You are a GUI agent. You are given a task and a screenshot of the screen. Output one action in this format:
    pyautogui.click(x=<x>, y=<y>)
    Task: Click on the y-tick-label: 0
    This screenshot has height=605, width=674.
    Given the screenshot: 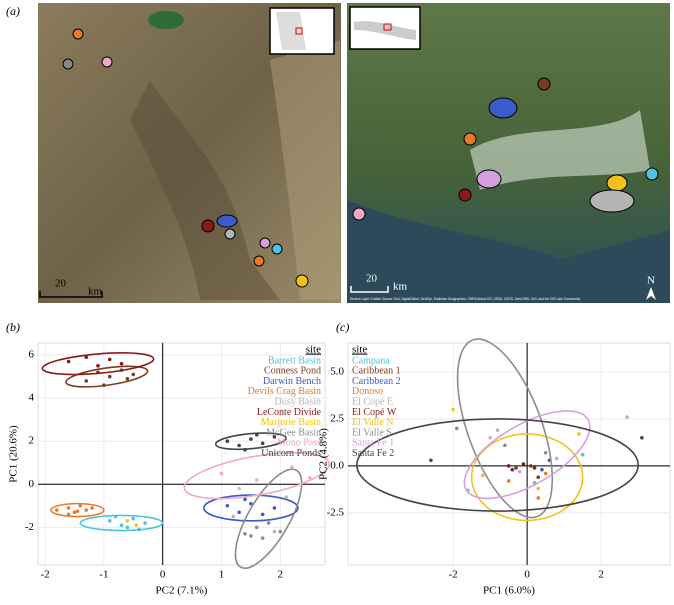 What is the action you would take?
    pyautogui.click(x=32, y=484)
    